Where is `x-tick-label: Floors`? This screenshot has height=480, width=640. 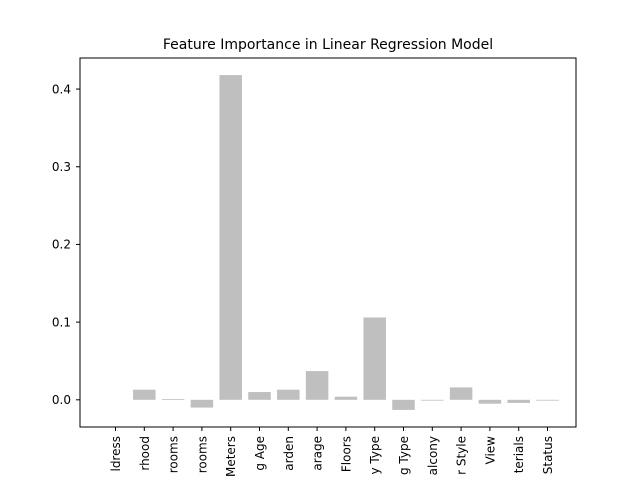 x-tick-label: Floors is located at coordinates (346, 454).